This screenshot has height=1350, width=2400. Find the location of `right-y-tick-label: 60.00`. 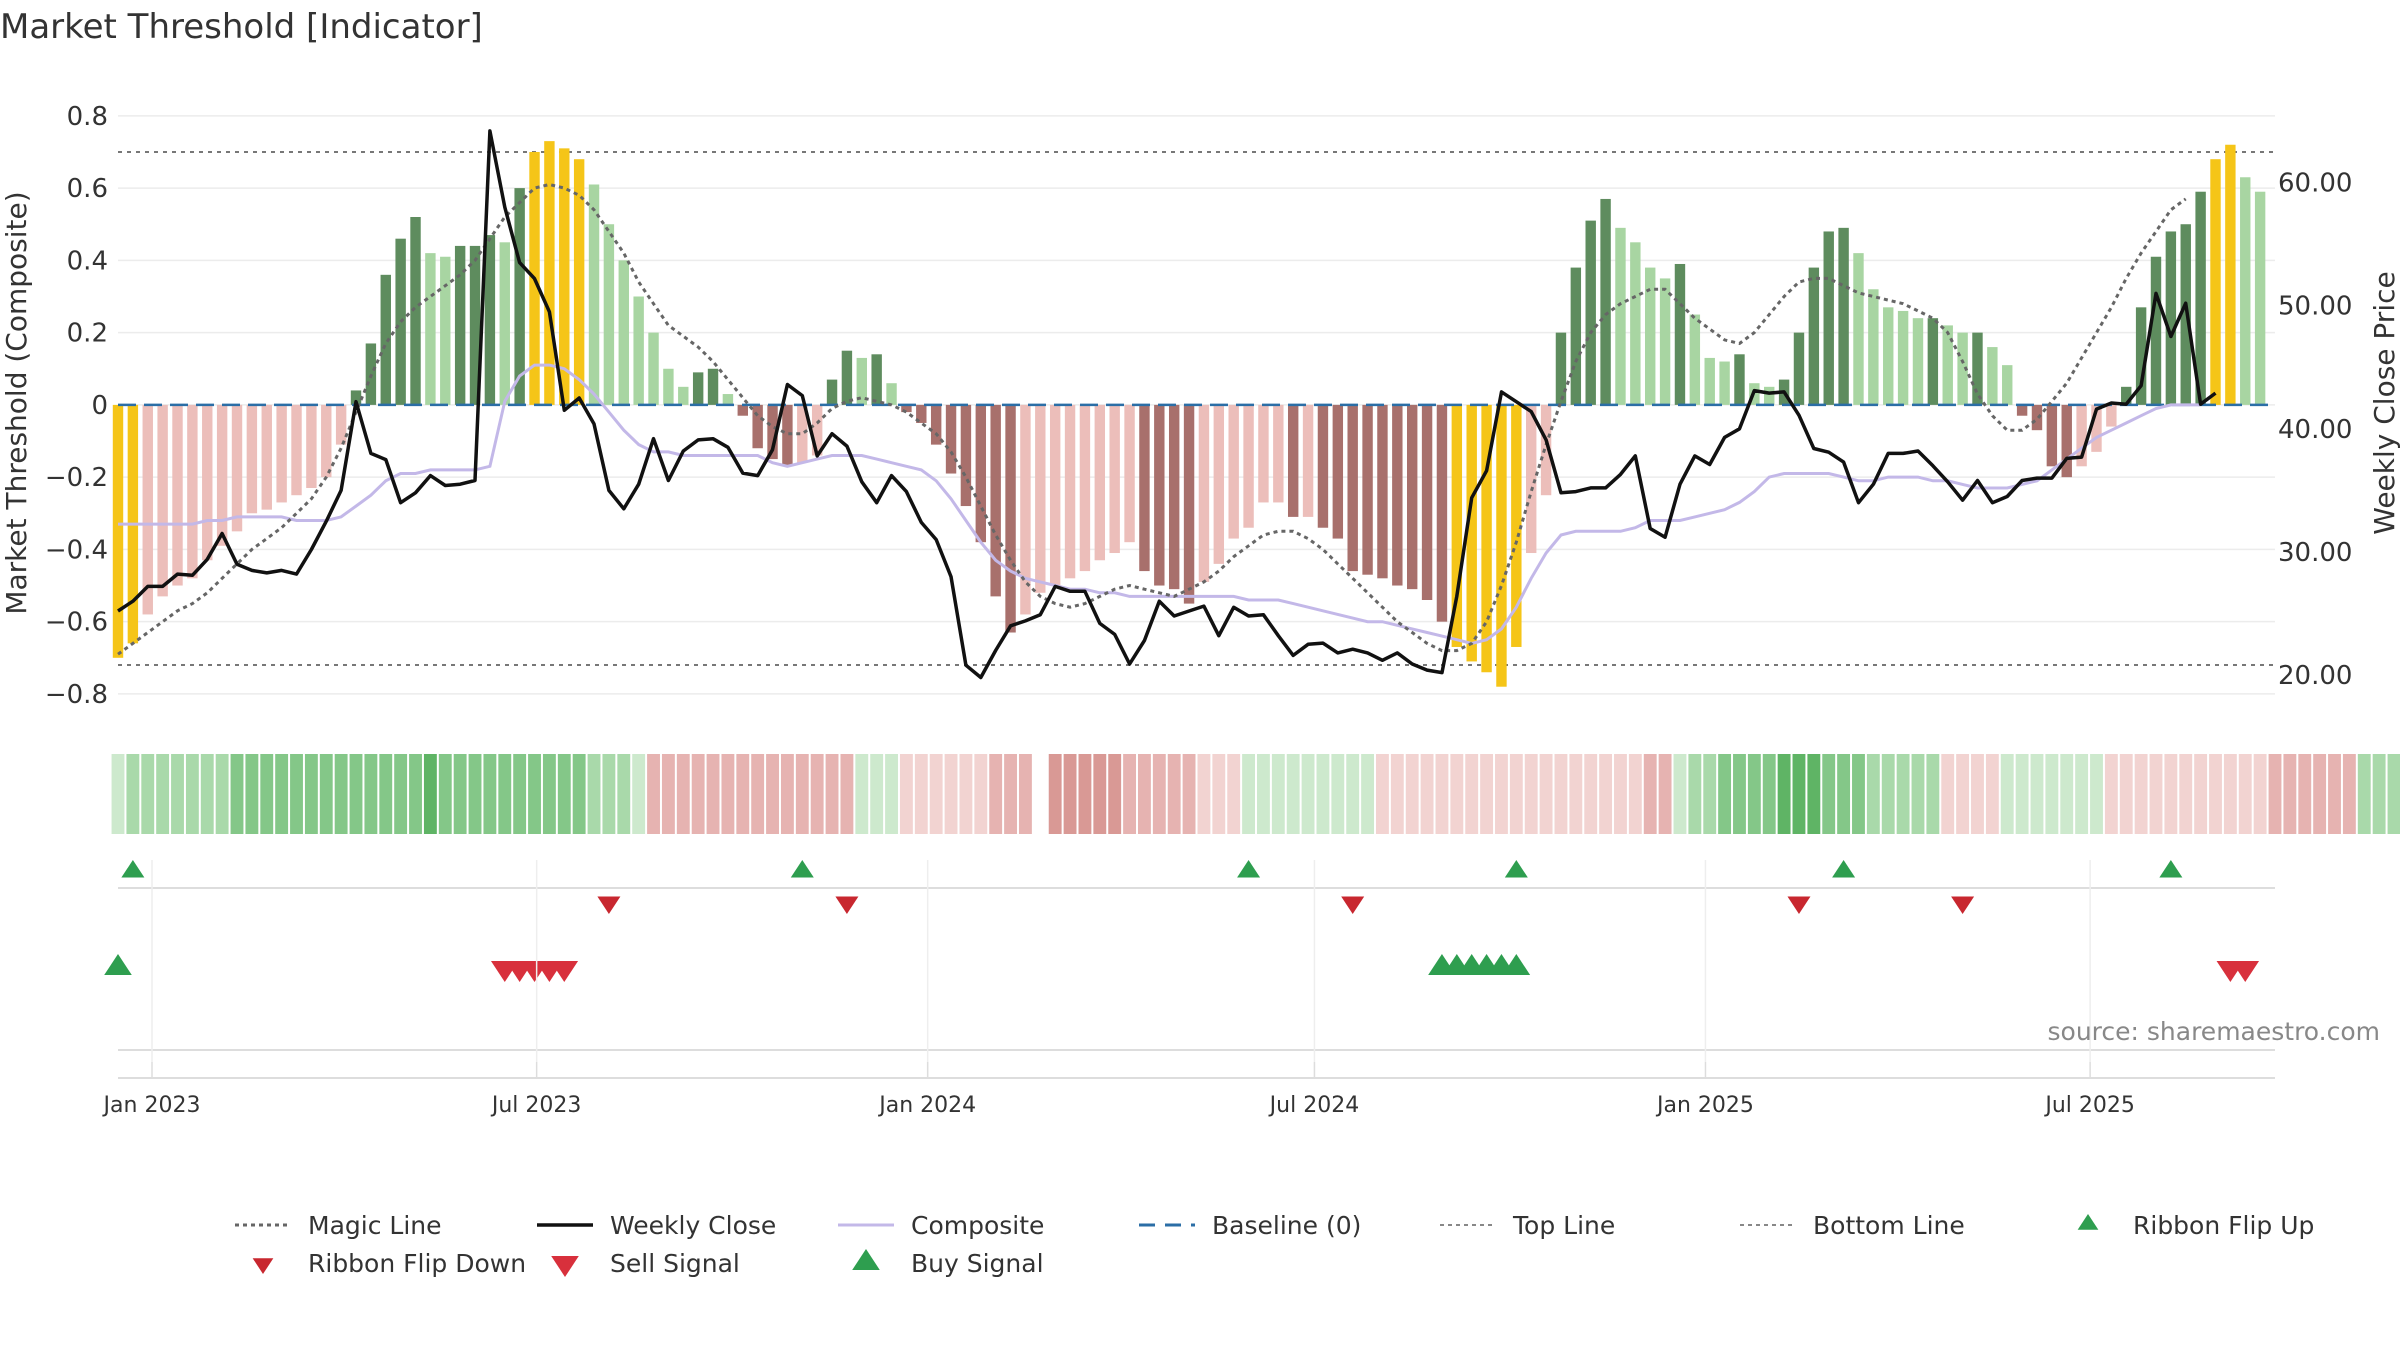

right-y-tick-label: 60.00 is located at coordinates (2315, 184).